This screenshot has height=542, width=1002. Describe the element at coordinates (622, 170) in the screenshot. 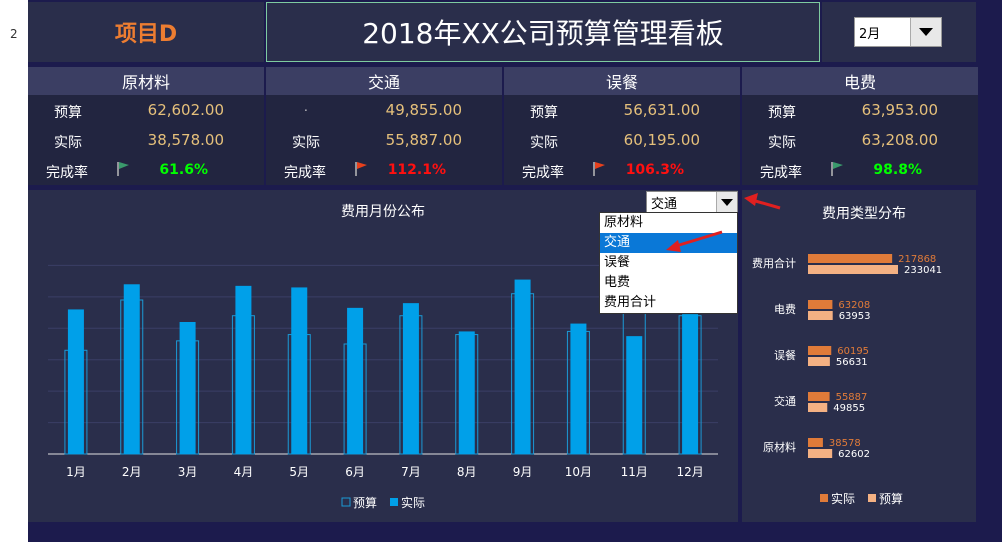

I see `rate-row: 完成率 106.3%` at that location.